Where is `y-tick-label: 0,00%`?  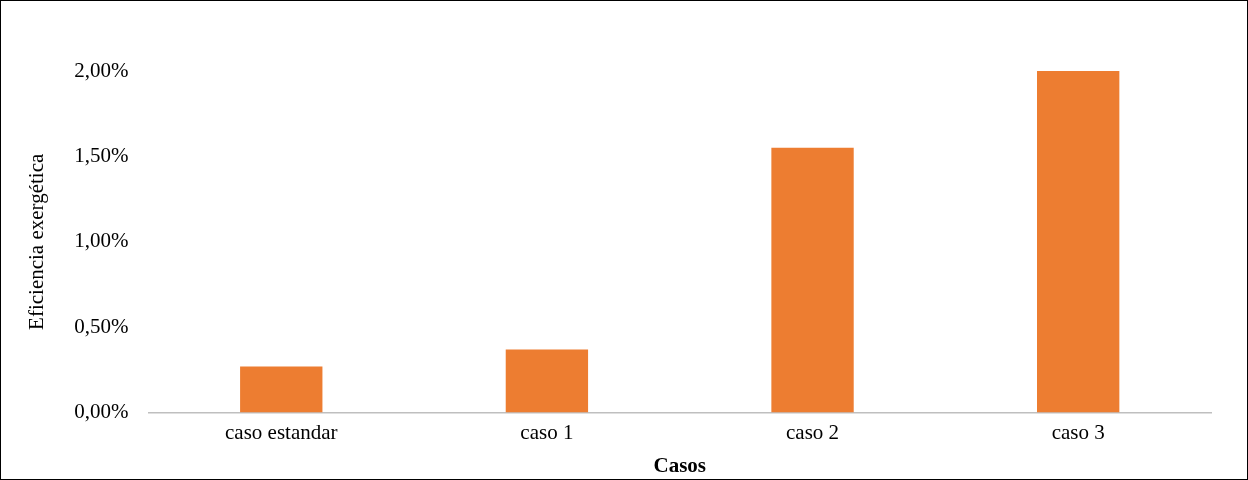
y-tick-label: 0,00% is located at coordinates (101, 411).